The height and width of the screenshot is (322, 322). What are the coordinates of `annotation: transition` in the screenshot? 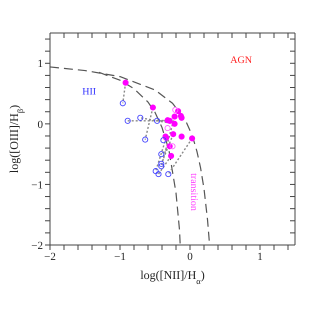 It's located at (194, 192).